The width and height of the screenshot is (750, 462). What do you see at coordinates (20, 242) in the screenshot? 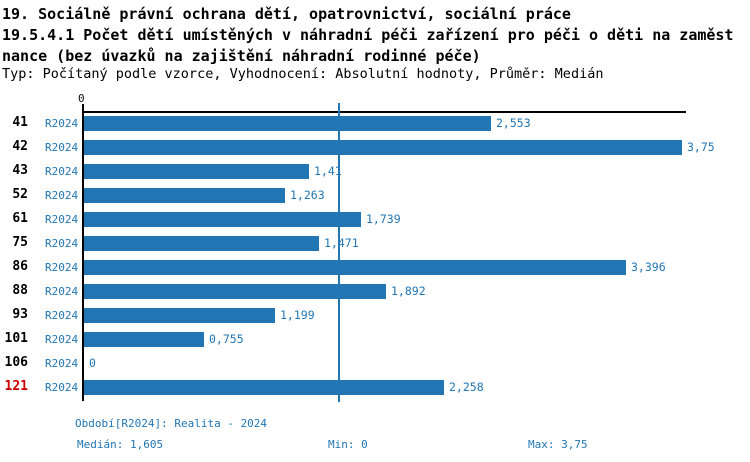
I see `row-category-label: 75` at bounding box center [20, 242].